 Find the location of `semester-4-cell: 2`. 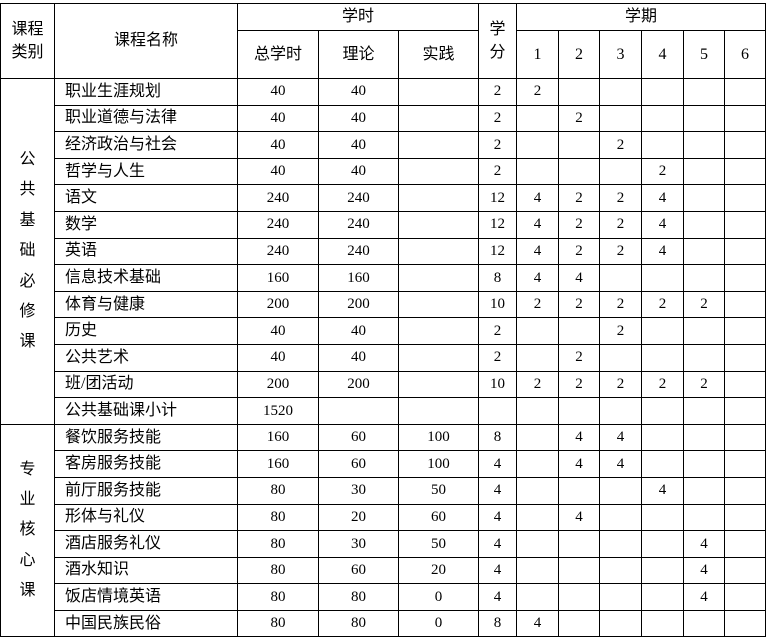

semester-4-cell: 2 is located at coordinates (663, 384).